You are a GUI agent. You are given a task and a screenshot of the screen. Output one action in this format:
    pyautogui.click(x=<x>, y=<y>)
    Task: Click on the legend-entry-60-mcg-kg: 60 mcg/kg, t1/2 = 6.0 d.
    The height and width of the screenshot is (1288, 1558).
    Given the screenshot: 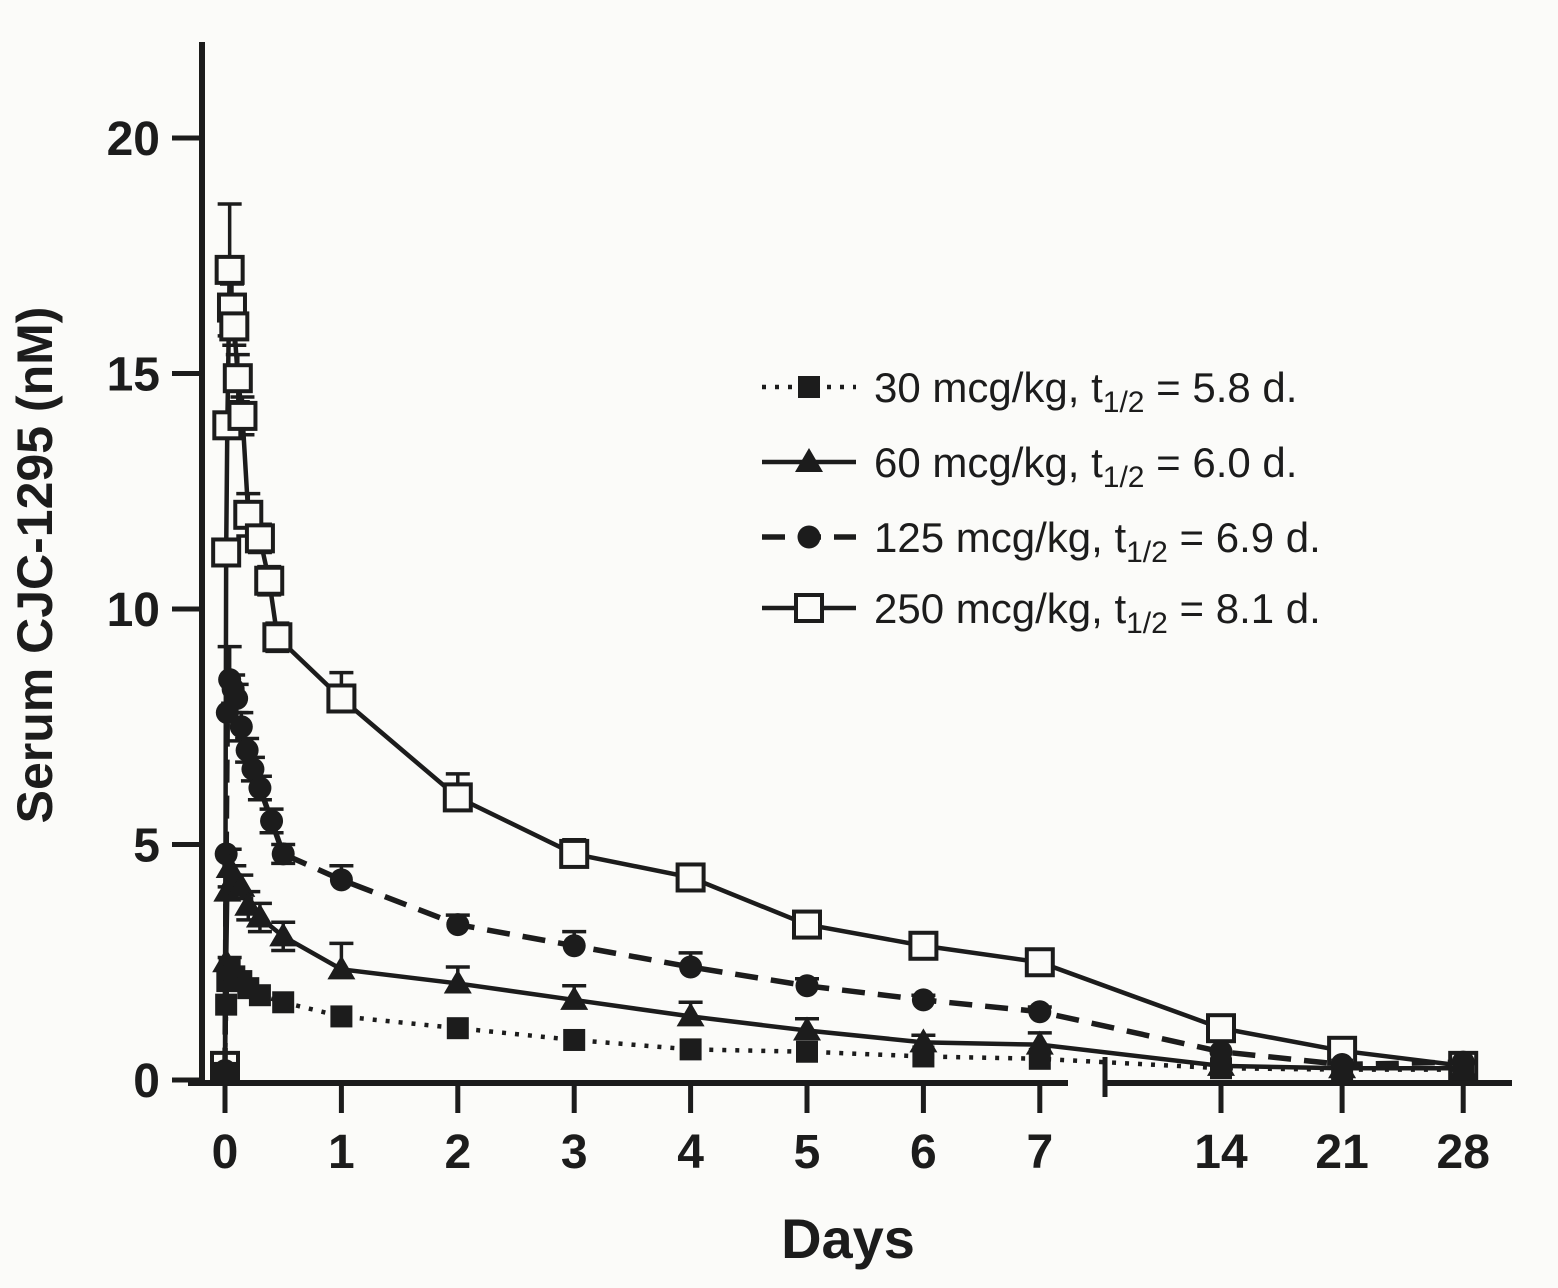 What is the action you would take?
    pyautogui.click(x=1029, y=466)
    